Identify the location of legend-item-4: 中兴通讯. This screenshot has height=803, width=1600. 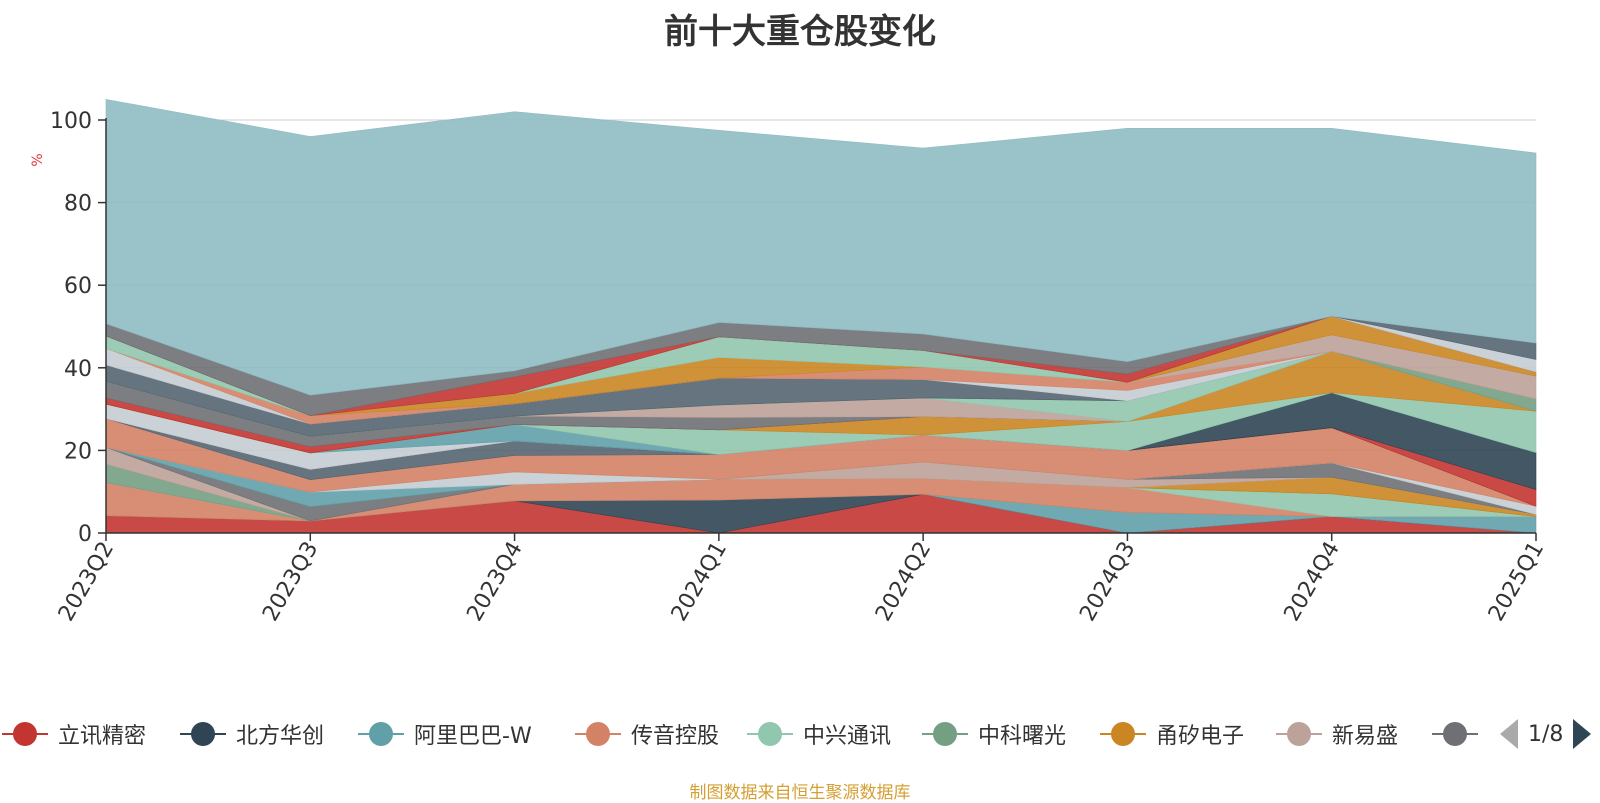
(818, 734).